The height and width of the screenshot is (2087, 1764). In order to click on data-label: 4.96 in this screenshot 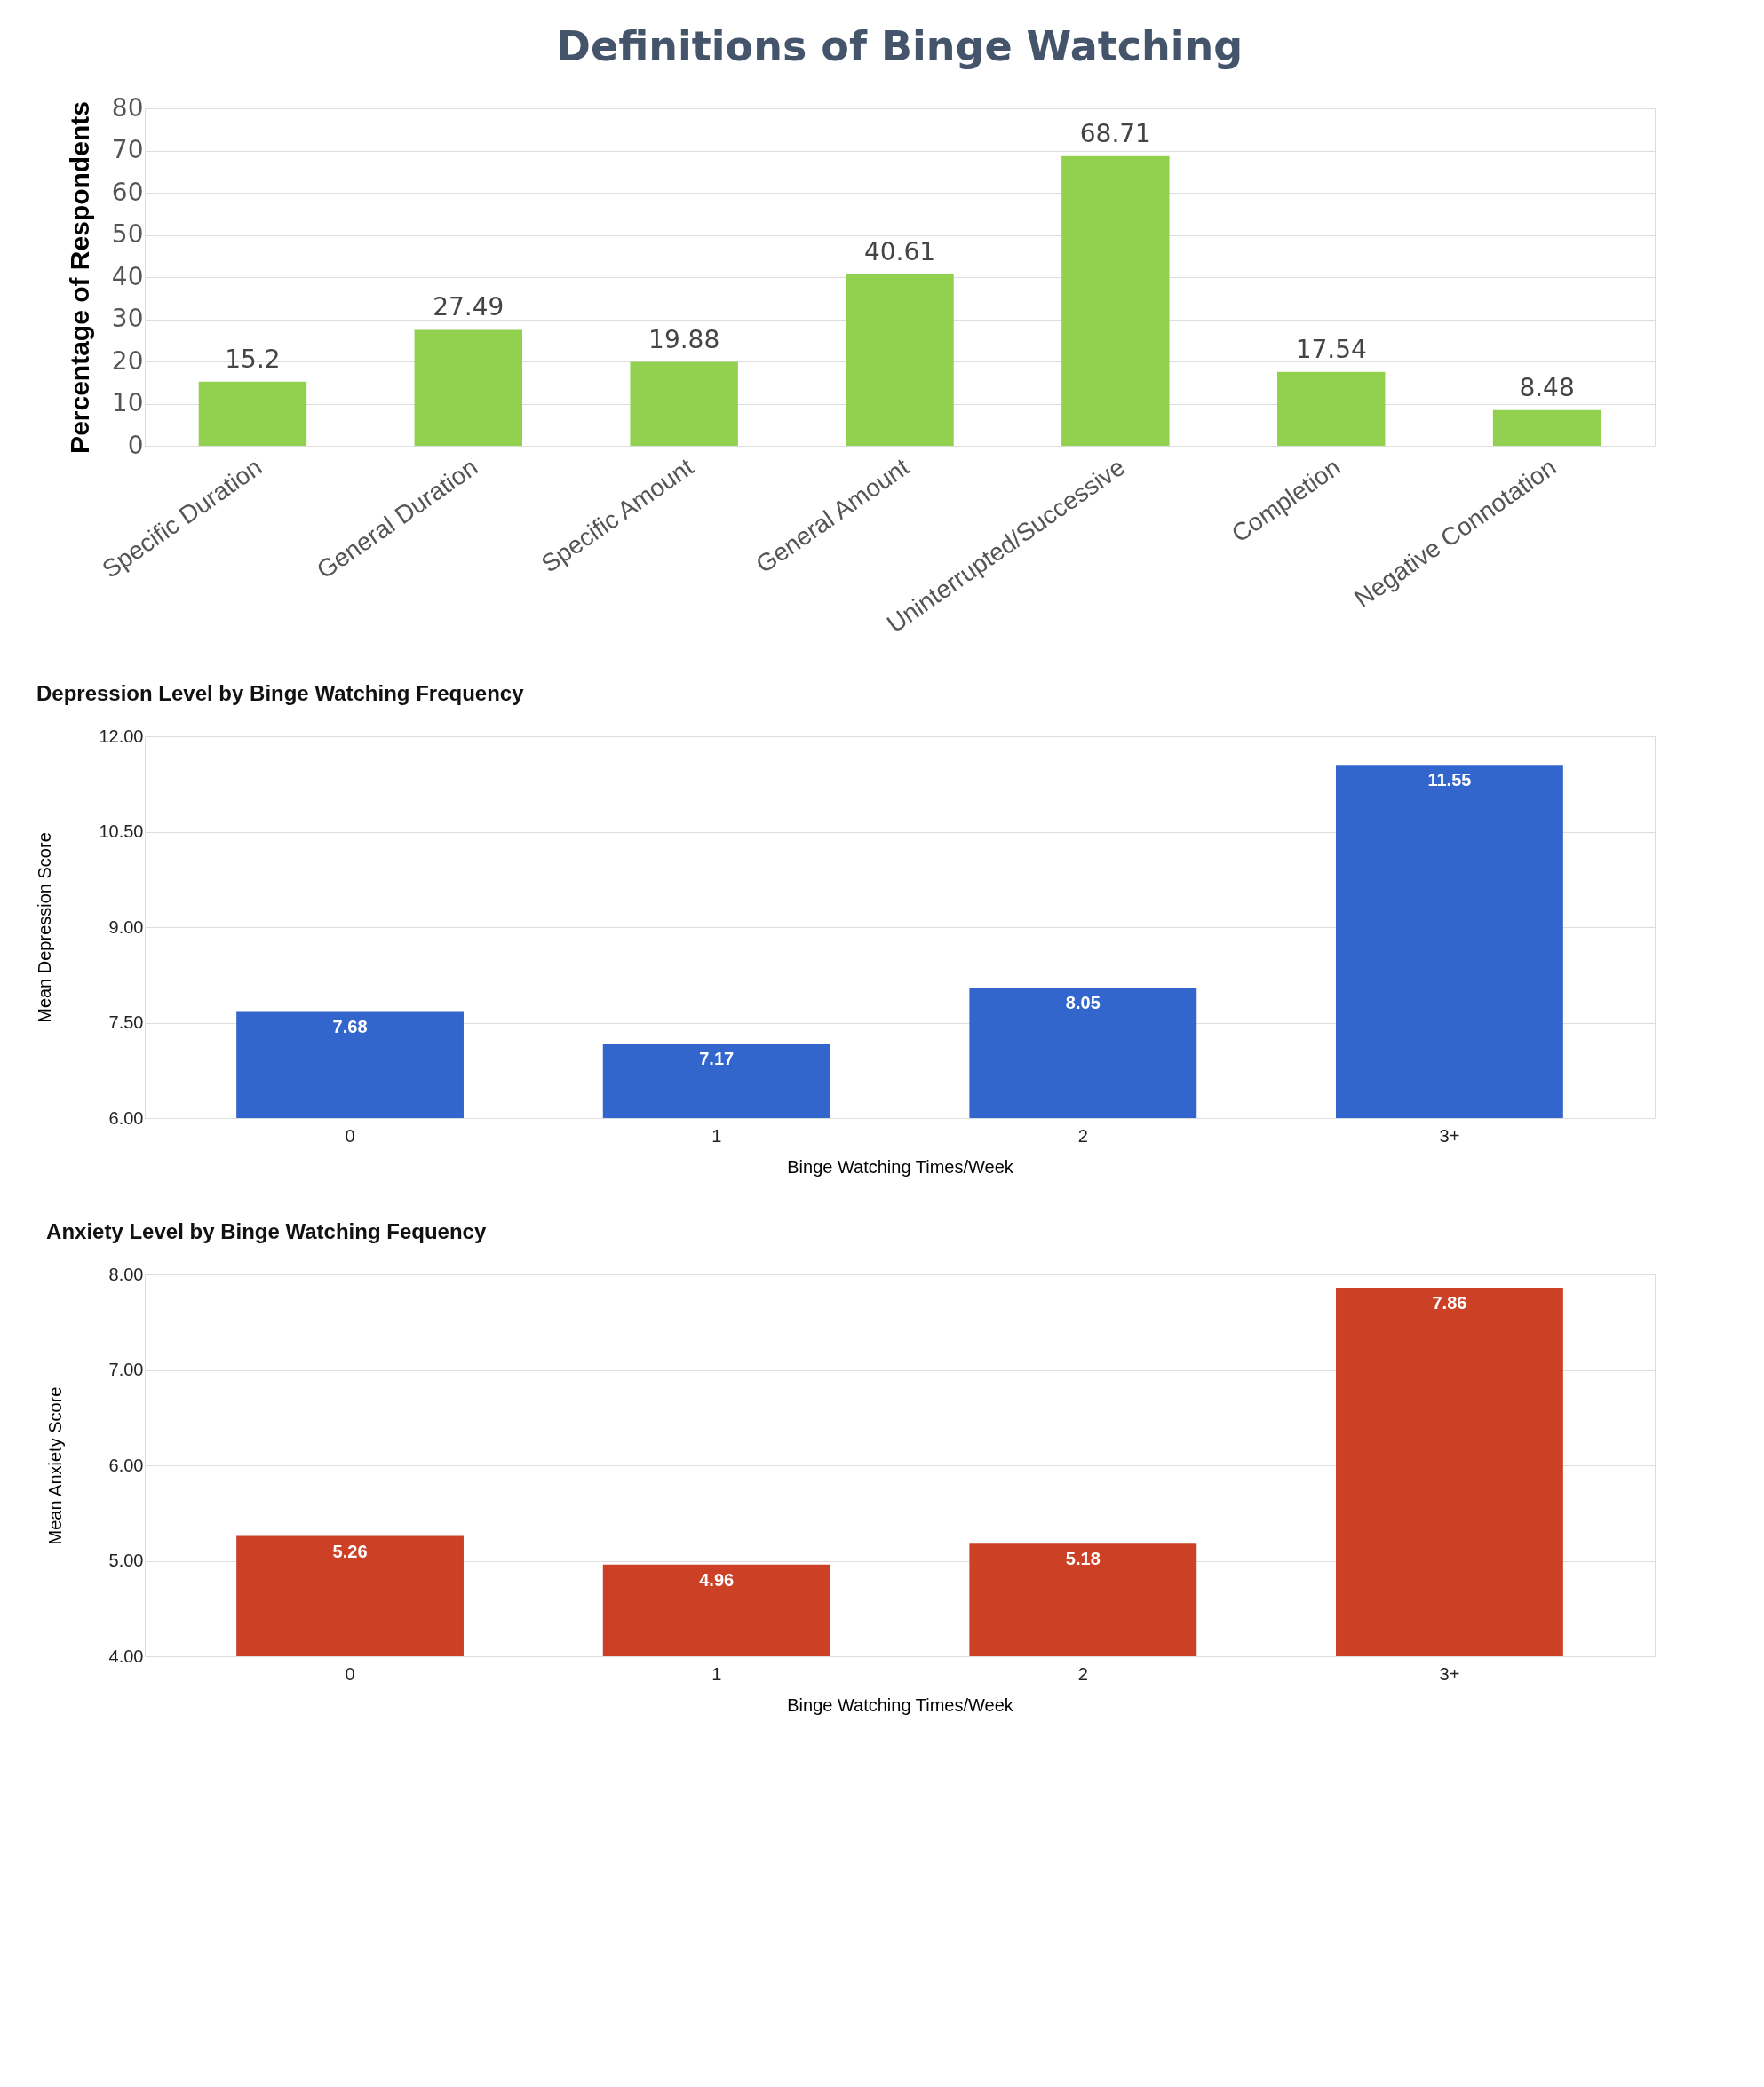, I will do `click(717, 1579)`.